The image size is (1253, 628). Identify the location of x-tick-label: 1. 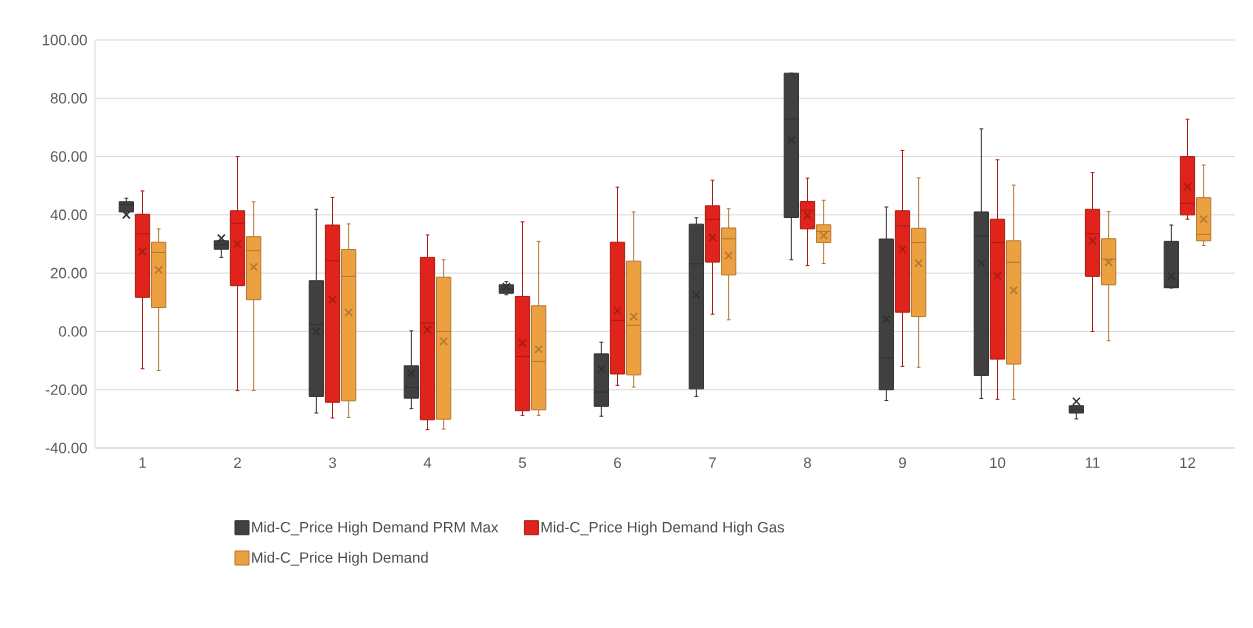
(142, 462).